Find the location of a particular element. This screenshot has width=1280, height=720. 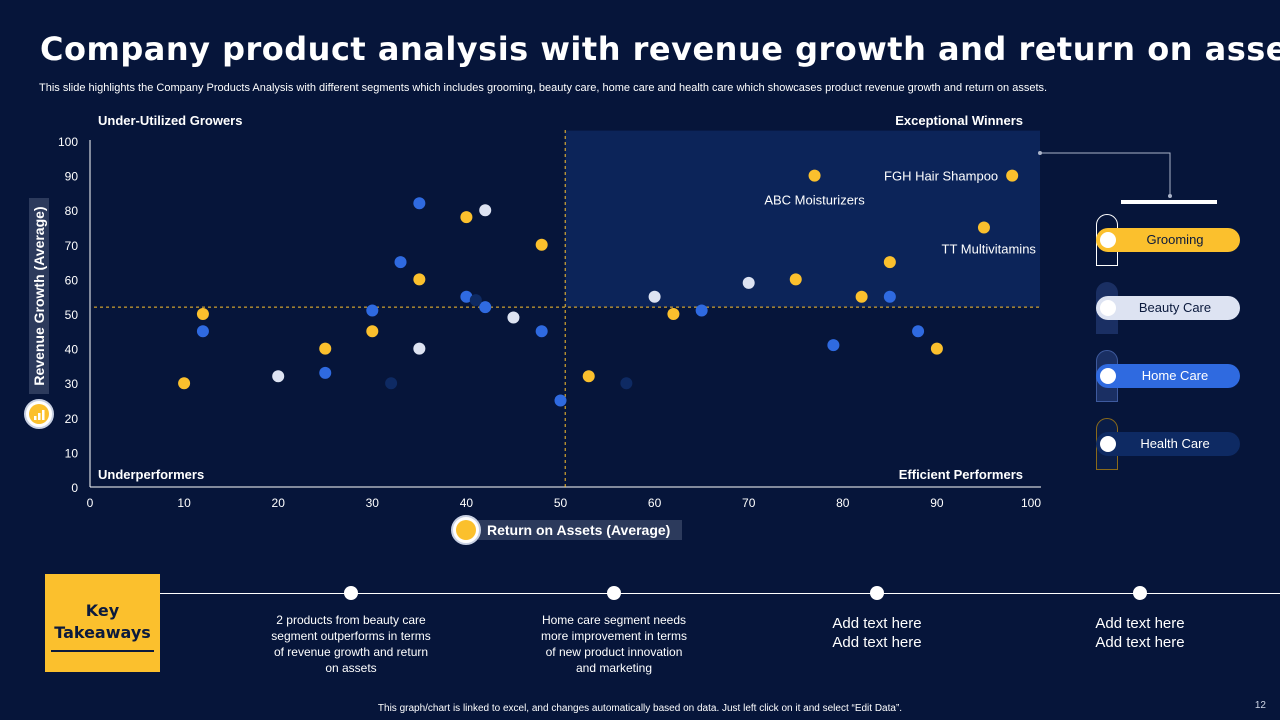

timeline-line is located at coordinates (720, 593).